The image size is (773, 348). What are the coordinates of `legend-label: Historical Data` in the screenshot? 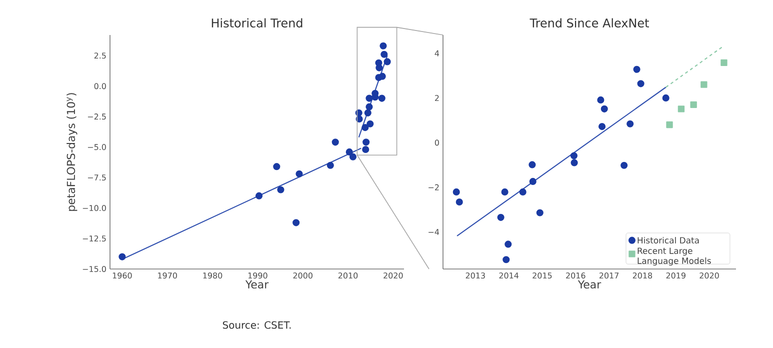 It's located at (668, 240).